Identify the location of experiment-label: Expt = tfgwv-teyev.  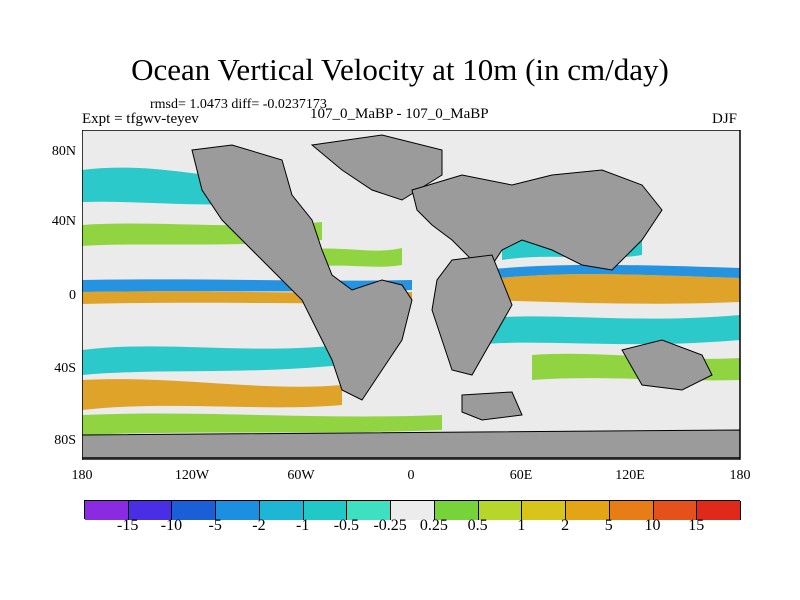
(140, 119).